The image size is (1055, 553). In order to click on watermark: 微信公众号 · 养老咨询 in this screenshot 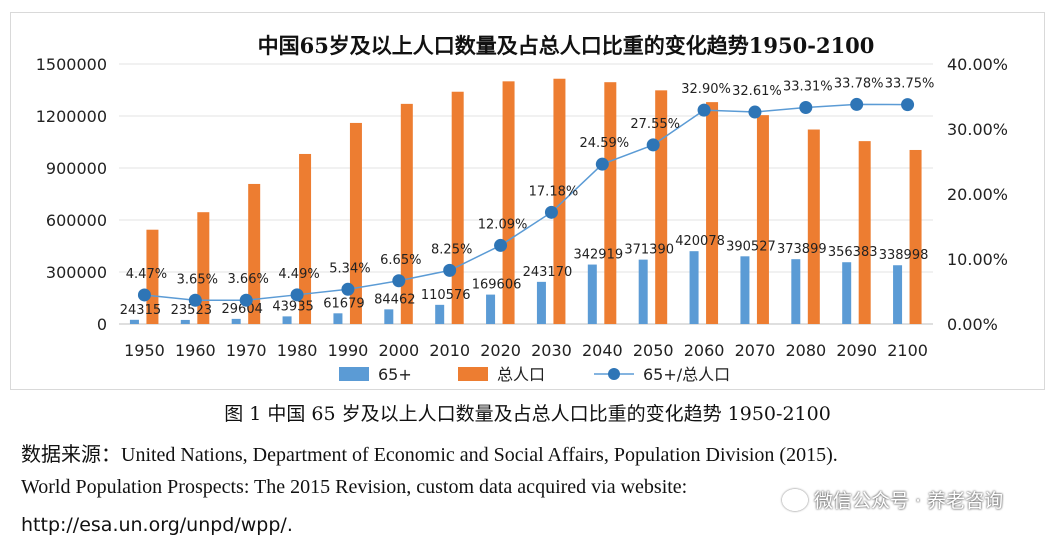, I will do `click(892, 499)`.